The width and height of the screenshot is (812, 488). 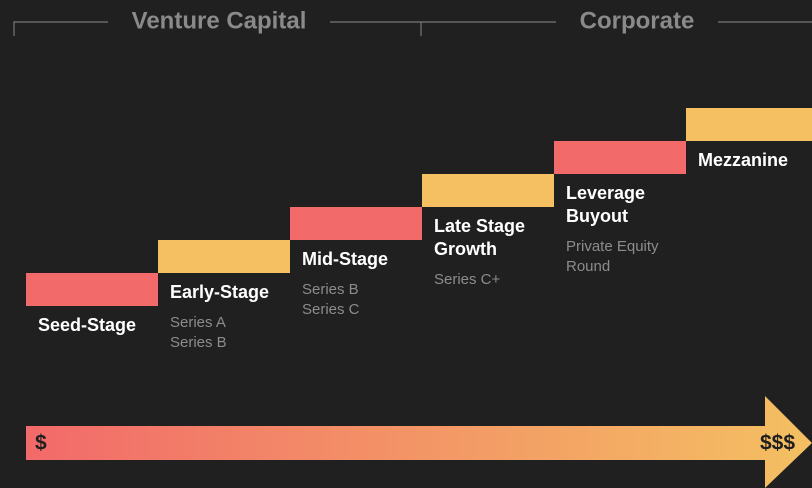 What do you see at coordinates (479, 226) in the screenshot?
I see `stage-title: Late Stage` at bounding box center [479, 226].